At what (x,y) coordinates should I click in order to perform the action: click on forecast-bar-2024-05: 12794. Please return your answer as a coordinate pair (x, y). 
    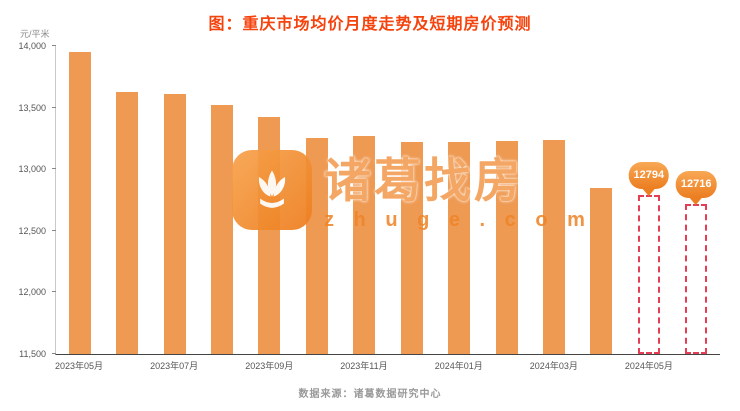
    Looking at the image, I should click on (649, 257).